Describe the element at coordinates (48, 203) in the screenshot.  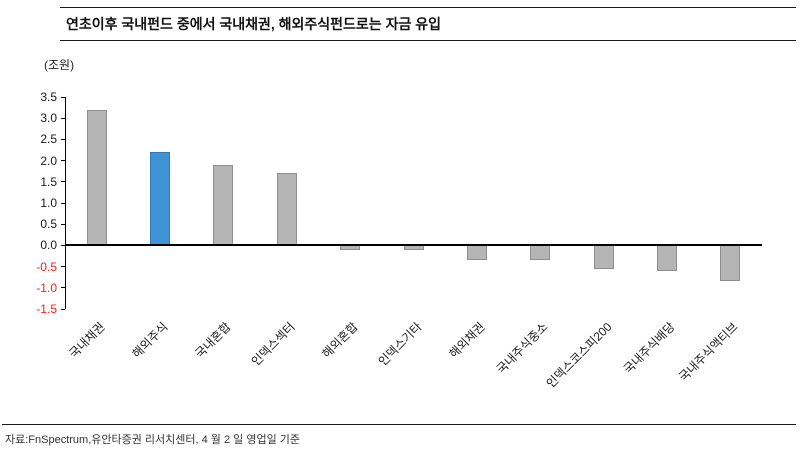
I see `y-tick-label: 1.0` at that location.